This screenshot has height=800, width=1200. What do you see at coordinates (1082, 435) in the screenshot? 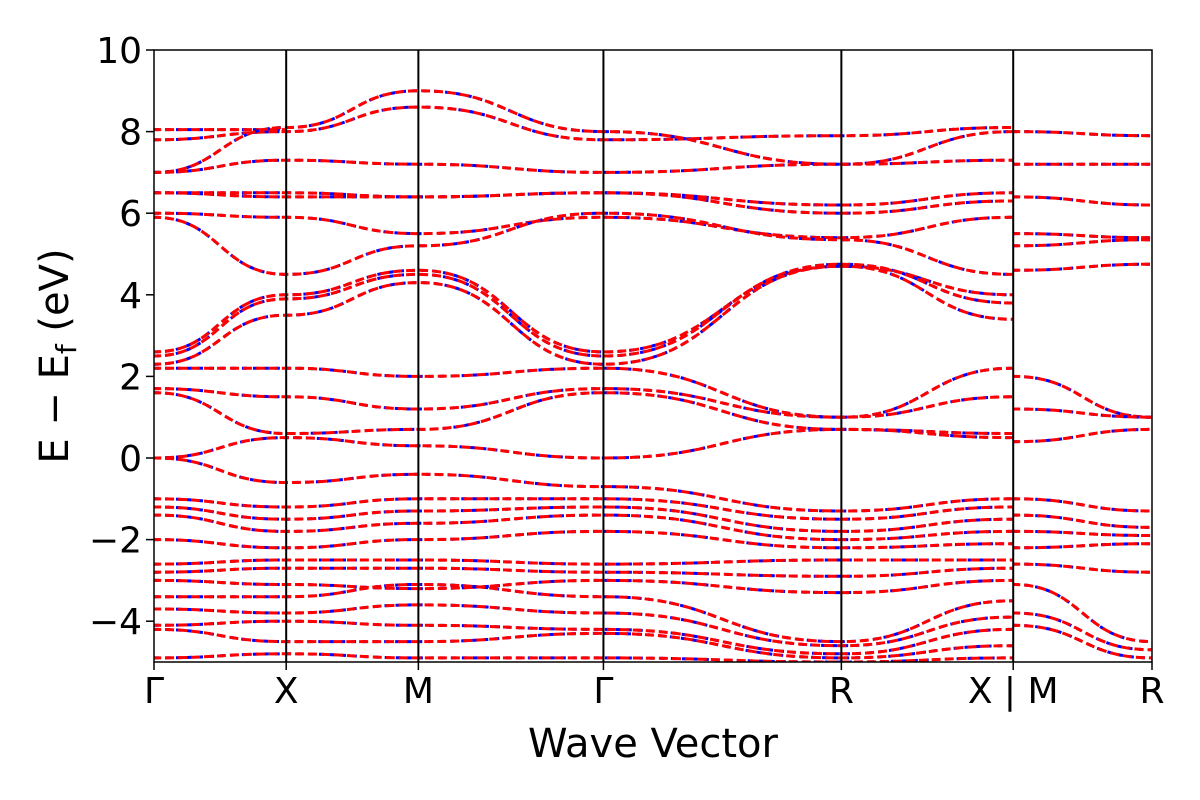
I see `band-36-solid` at bounding box center [1082, 435].